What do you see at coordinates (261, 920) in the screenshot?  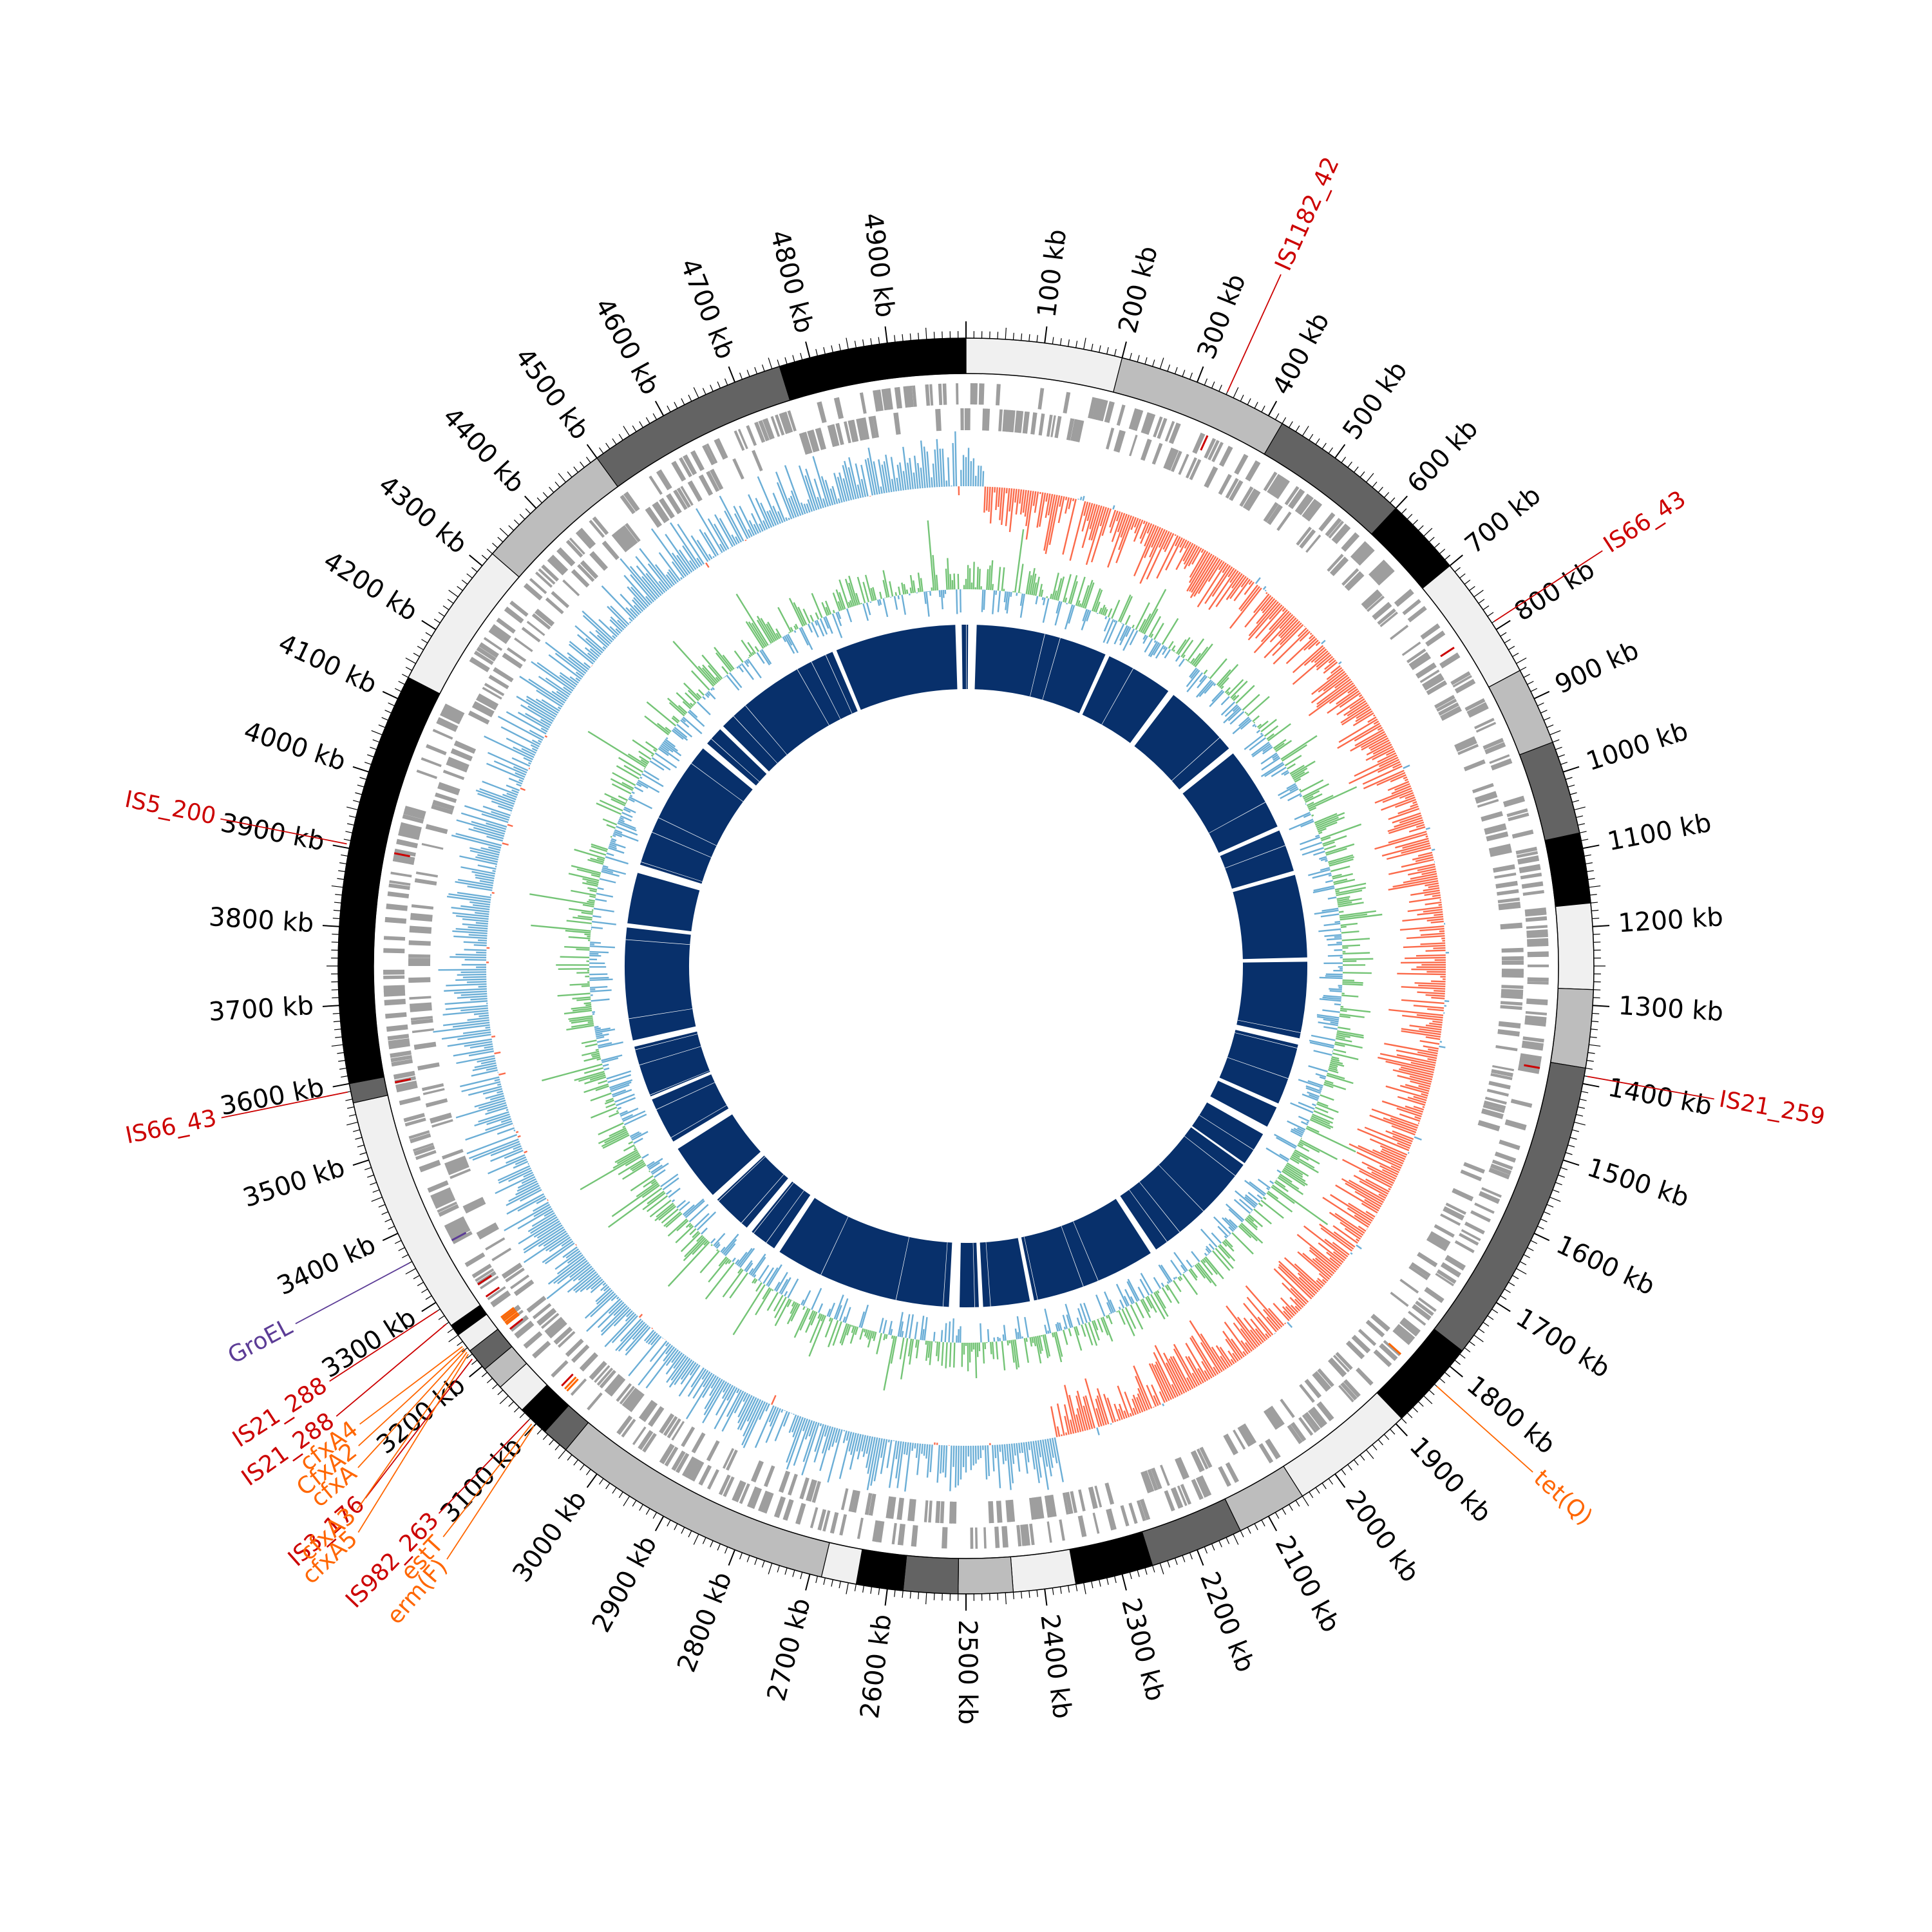 I see `scale-label: 3800 kb` at bounding box center [261, 920].